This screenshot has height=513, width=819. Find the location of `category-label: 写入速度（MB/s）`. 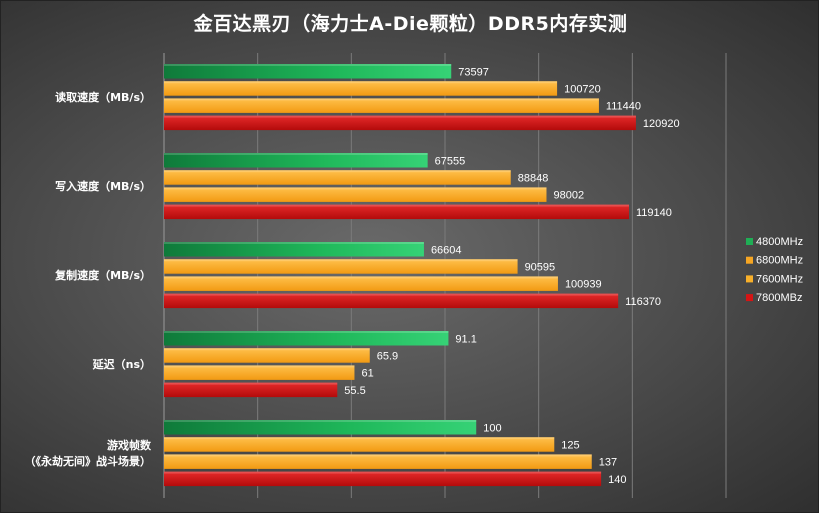

category-label: 写入速度（MB/s） is located at coordinates (103, 186).